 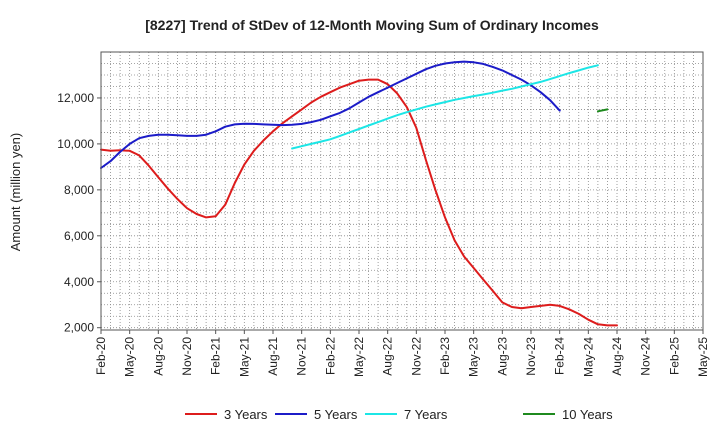 What do you see at coordinates (79, 213) in the screenshot?
I see `y-axis-ticks: 2,000 4,000 6,000 8,000 10,000 12,000` at bounding box center [79, 213].